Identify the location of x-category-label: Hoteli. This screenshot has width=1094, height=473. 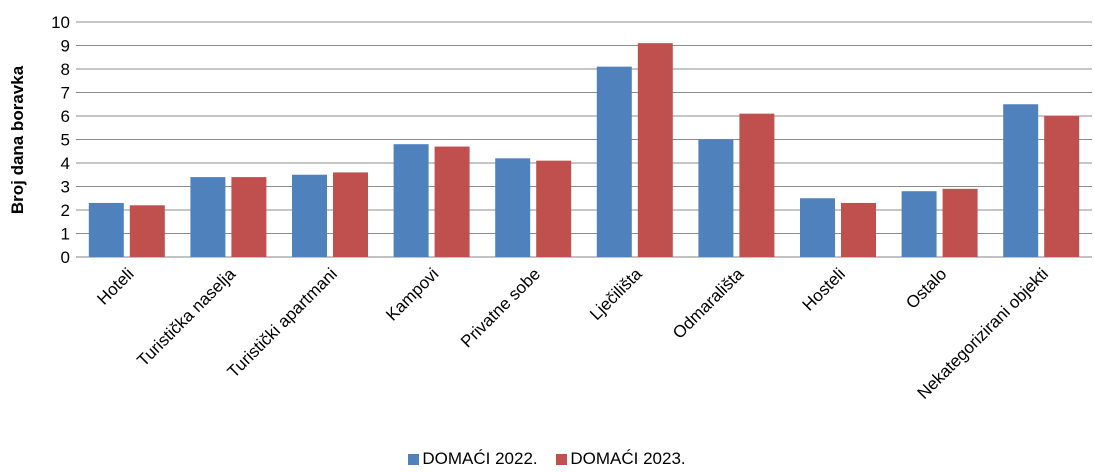
(115, 286).